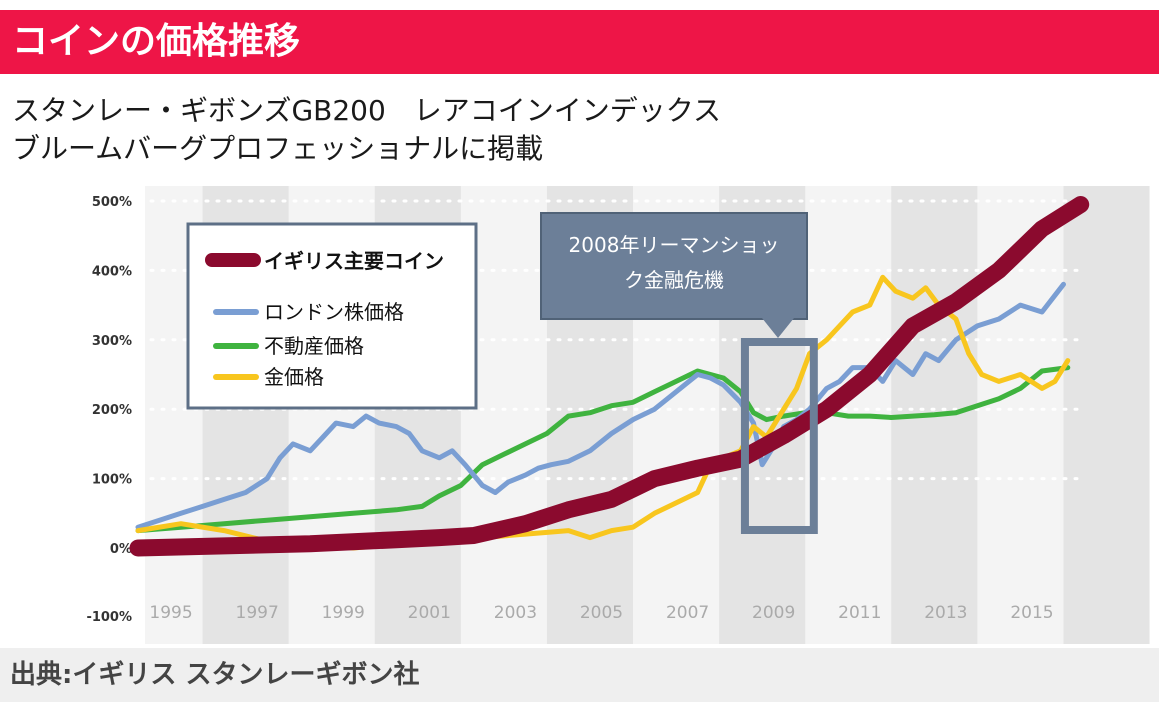 The width and height of the screenshot is (1159, 702). I want to click on x-tick-label: 1995, so click(170, 613).